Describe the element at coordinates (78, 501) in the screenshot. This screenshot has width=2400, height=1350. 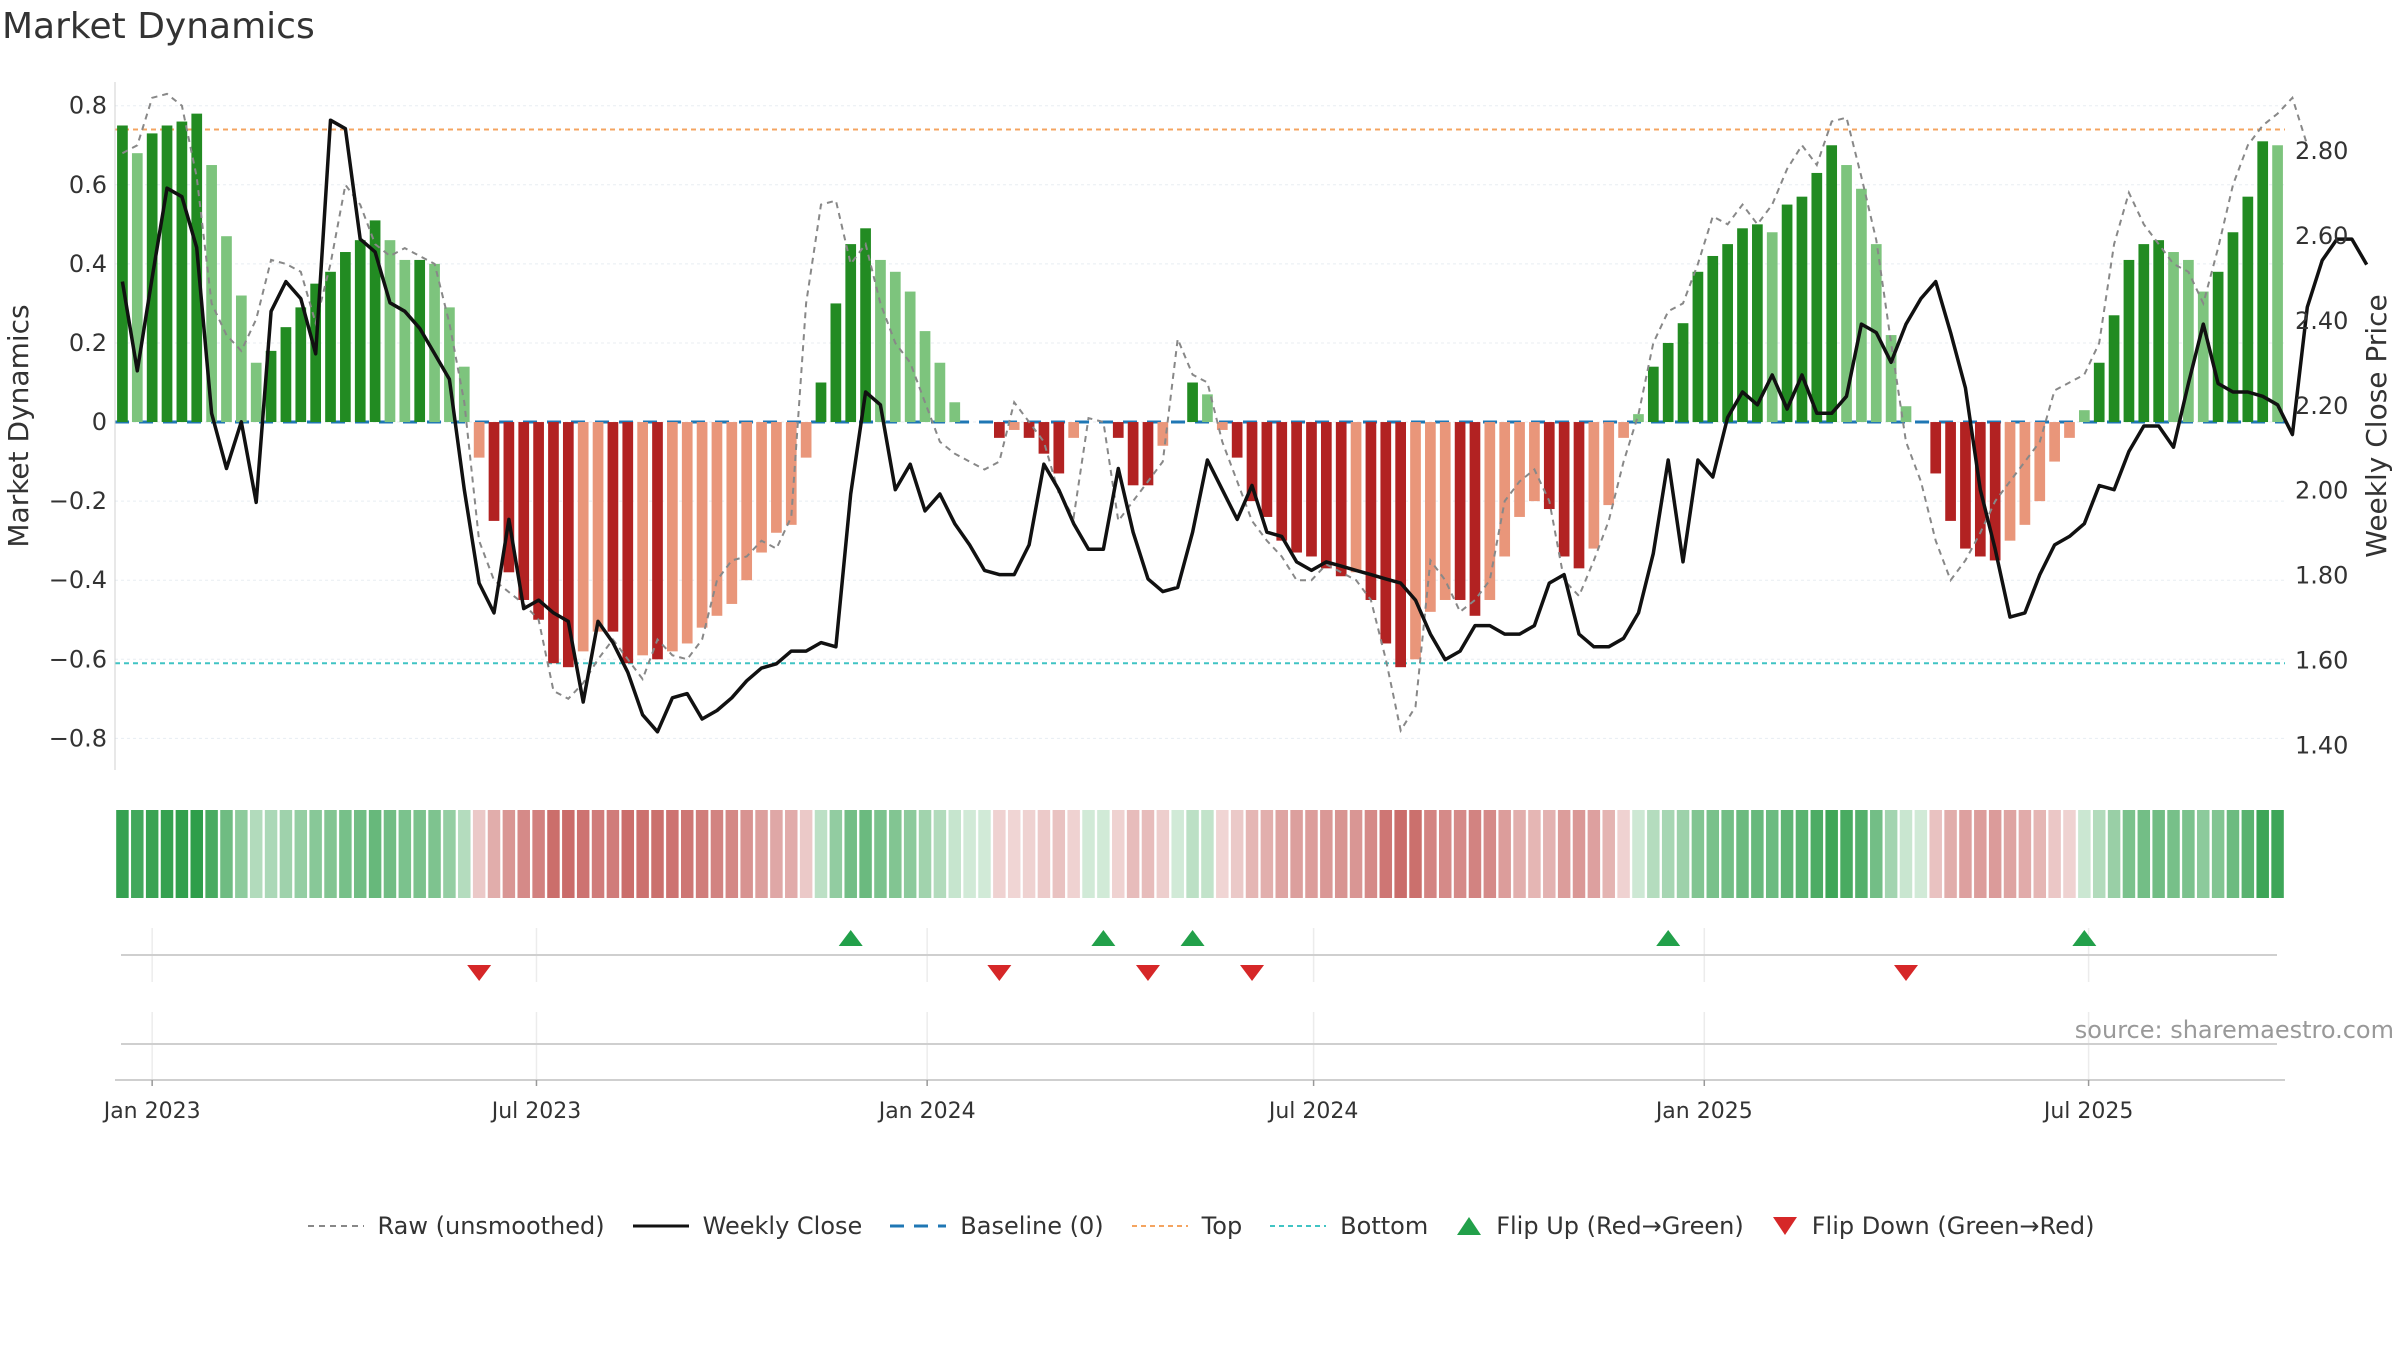
I see `y-tick-label: −0.2` at that location.